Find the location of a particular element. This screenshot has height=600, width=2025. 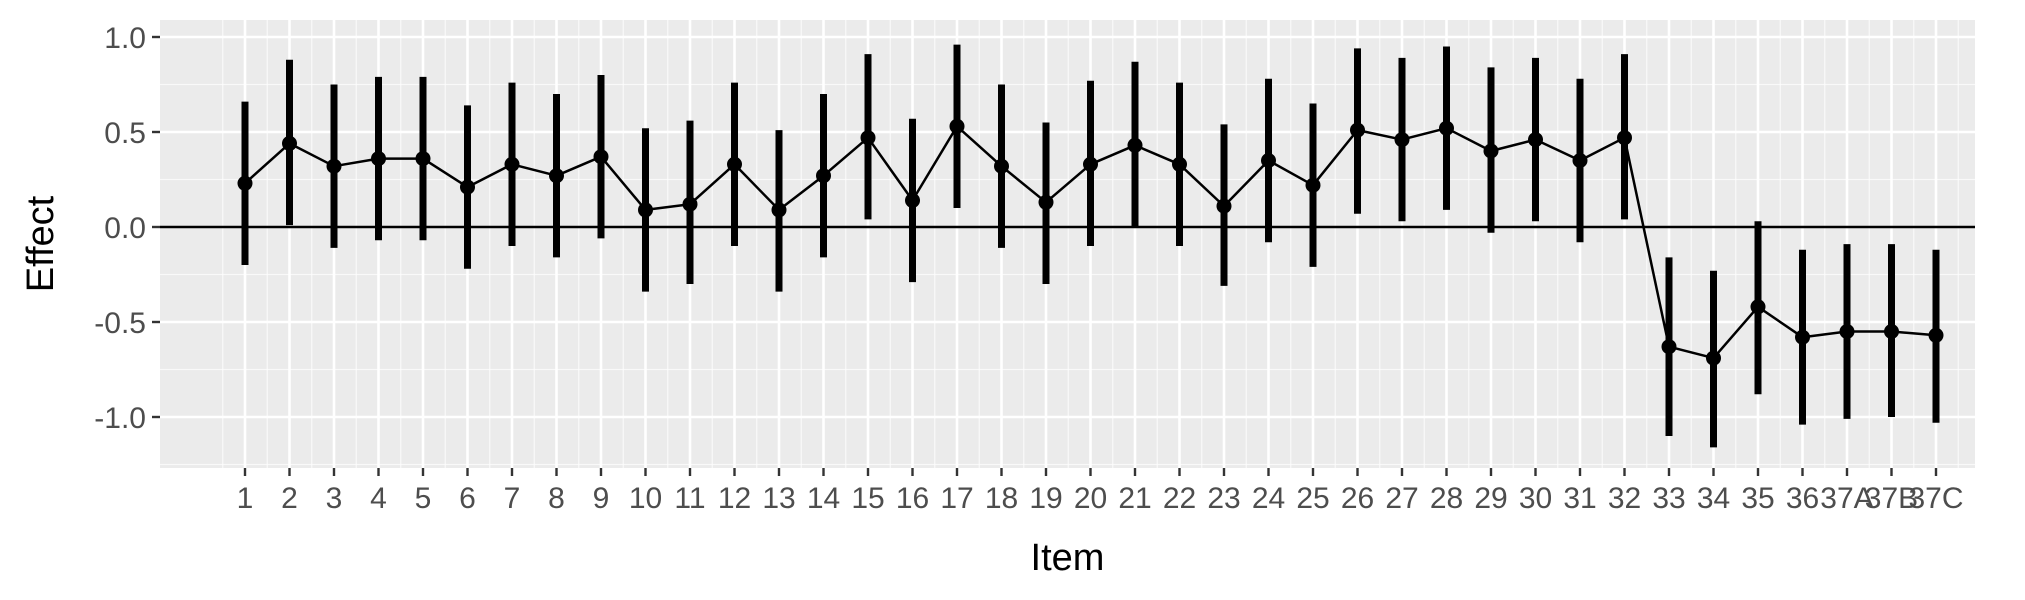

x-tick-label: 8 is located at coordinates (556, 498).